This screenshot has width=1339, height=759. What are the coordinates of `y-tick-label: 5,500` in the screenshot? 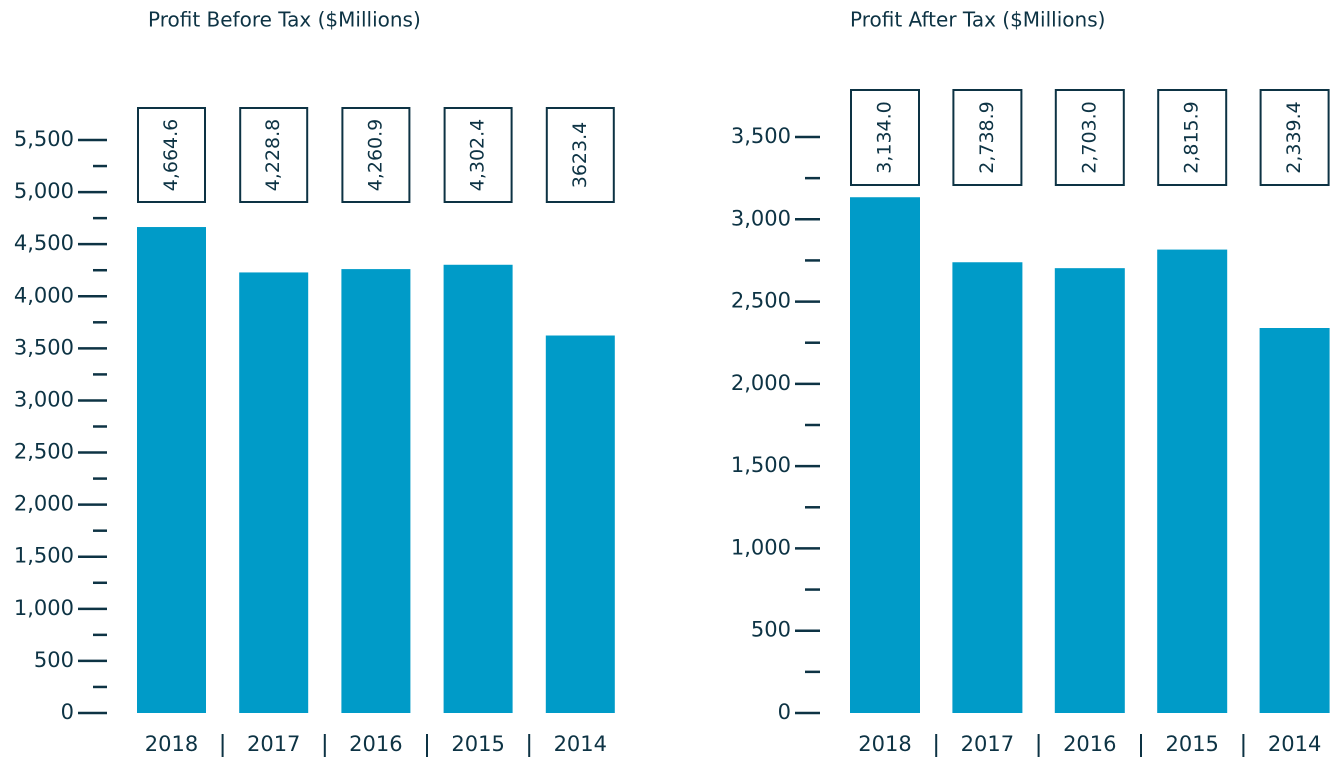 It's located at (44, 139).